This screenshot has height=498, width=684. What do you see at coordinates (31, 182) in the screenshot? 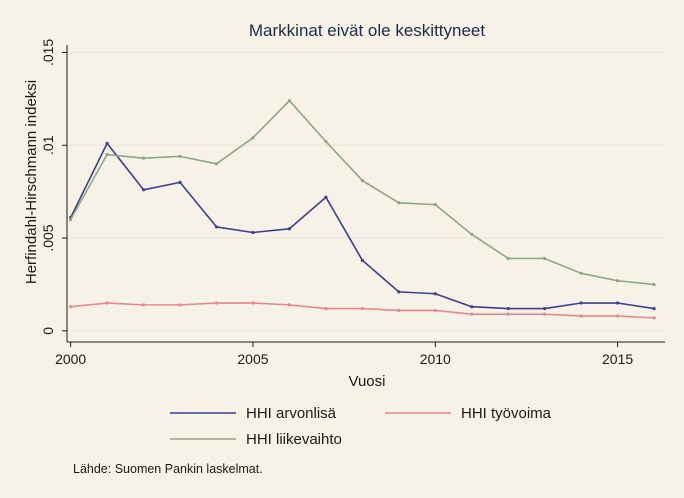
I see `y-axis-title: Herfindahl-Hirschmann indeksi` at bounding box center [31, 182].